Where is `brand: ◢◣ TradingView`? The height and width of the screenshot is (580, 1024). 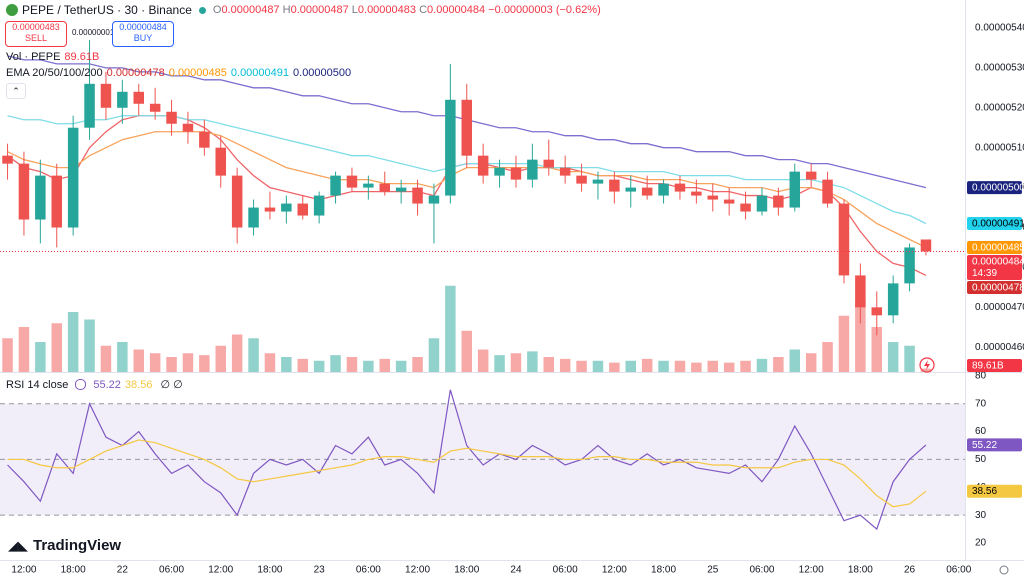
brand: ◢◣ TradingView is located at coordinates (64, 545).